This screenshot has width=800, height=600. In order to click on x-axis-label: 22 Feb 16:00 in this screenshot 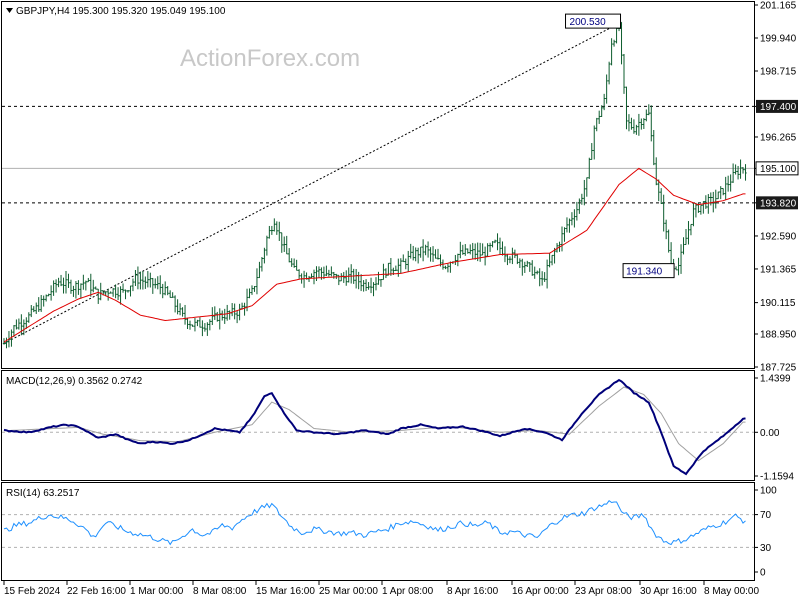, I will do `click(96, 591)`.